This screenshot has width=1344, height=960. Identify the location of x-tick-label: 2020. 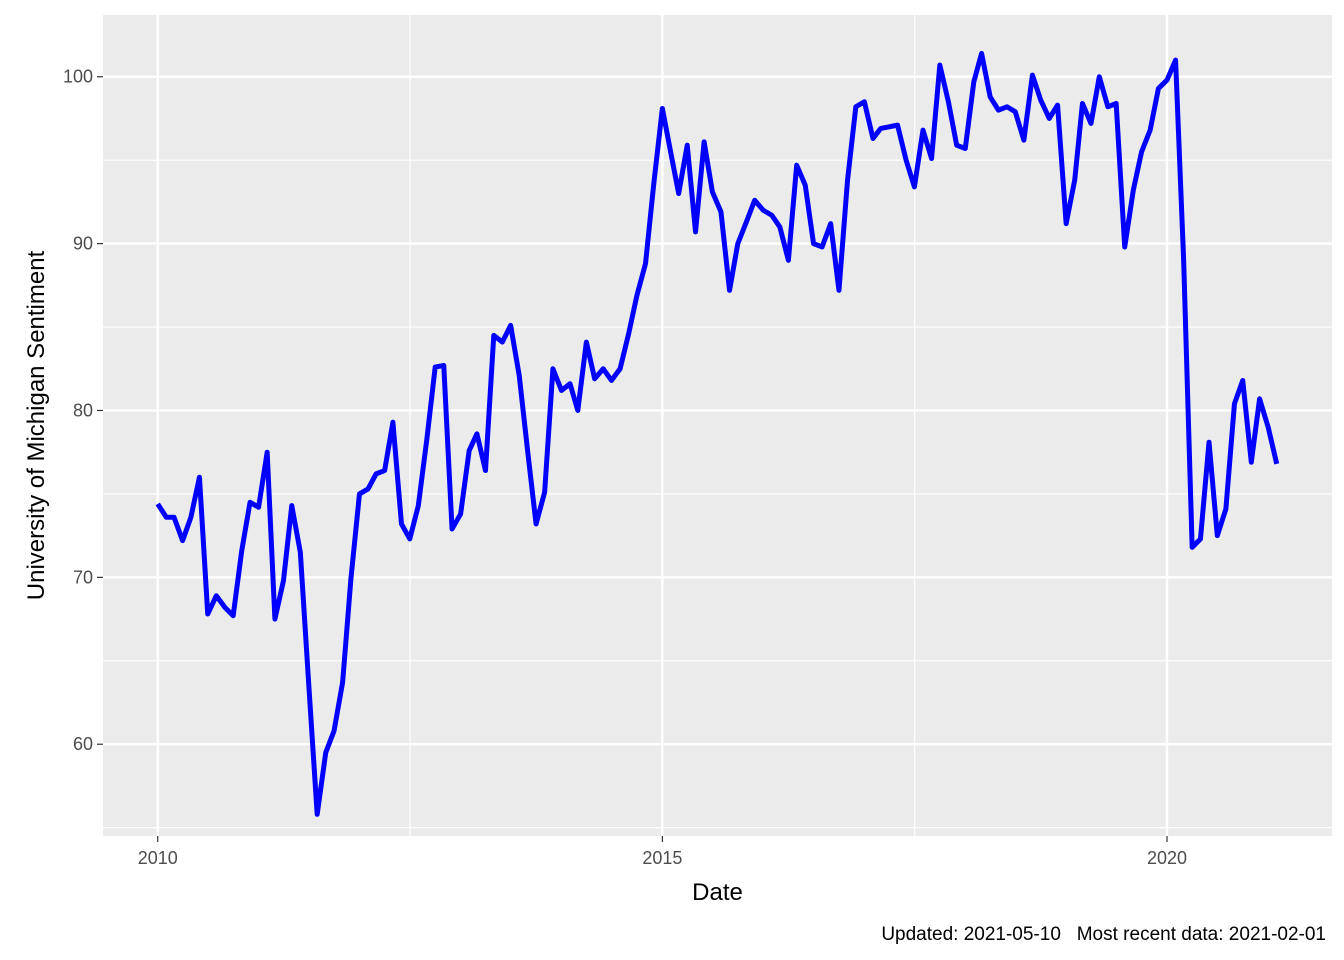
(1167, 858).